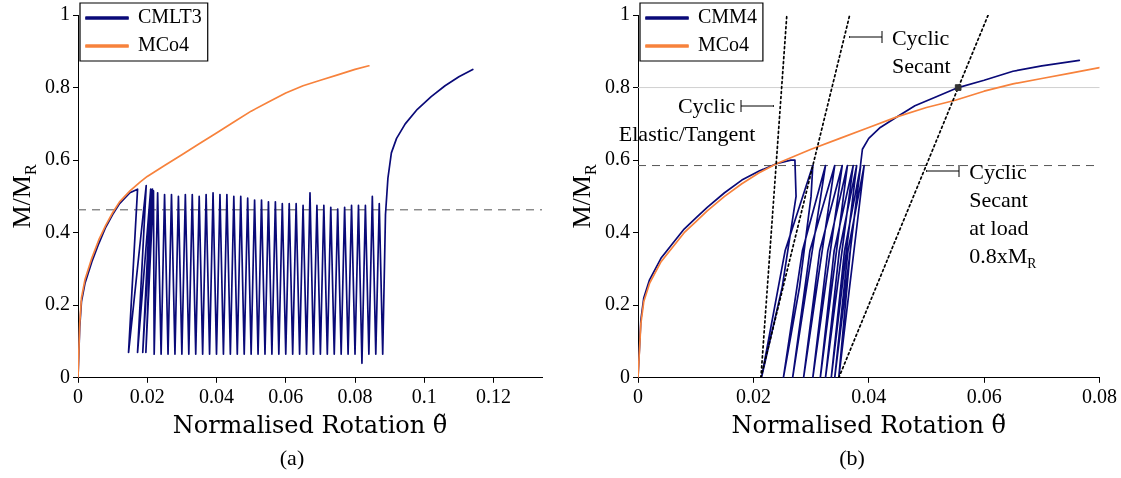 The width and height of the screenshot is (1121, 478). What do you see at coordinates (921, 51) in the screenshot?
I see `annotation: Cyclic Secant` at bounding box center [921, 51].